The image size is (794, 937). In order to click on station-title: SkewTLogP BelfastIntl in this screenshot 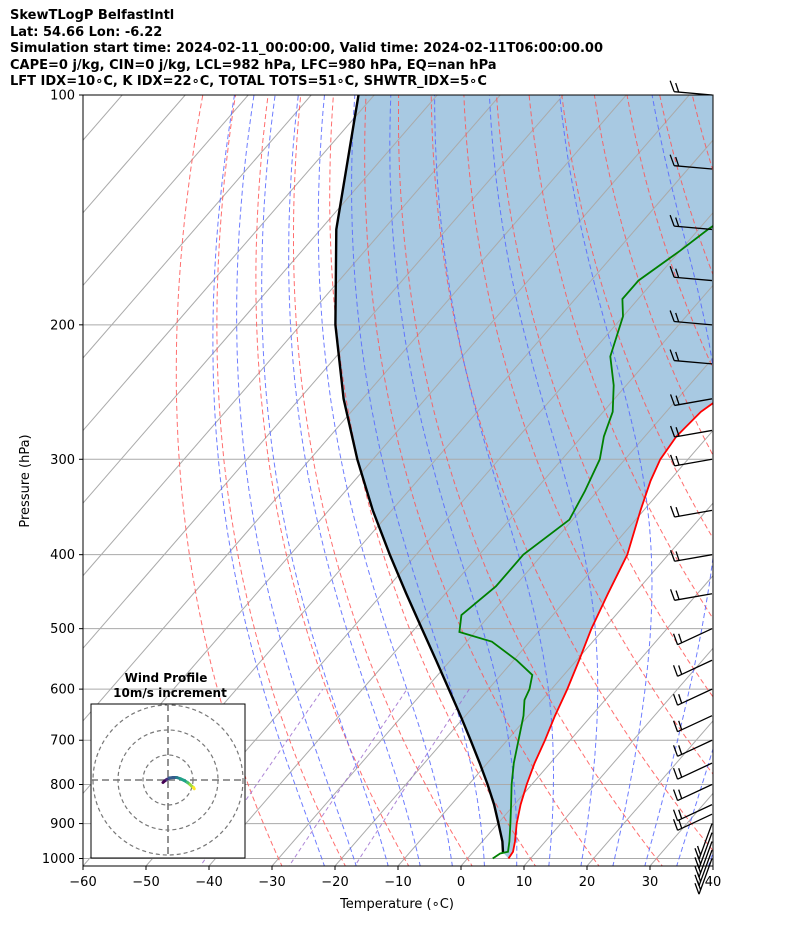, I will do `click(92, 15)`.